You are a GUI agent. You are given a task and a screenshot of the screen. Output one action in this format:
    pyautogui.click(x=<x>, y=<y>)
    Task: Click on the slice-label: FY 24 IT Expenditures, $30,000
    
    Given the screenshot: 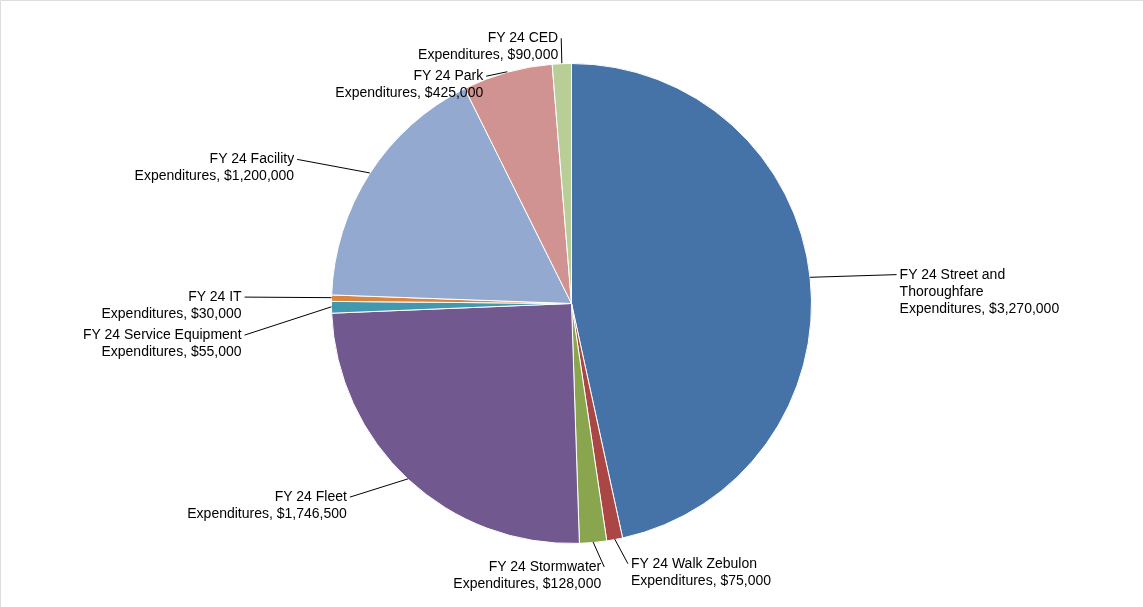 What is the action you would take?
    pyautogui.click(x=172, y=305)
    